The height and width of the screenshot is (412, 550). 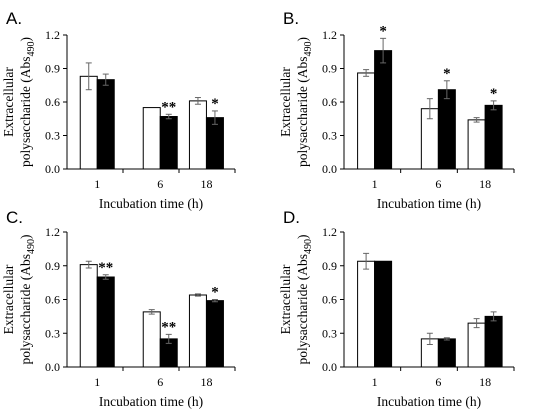 I want to click on panel-letter: D., so click(x=291, y=217).